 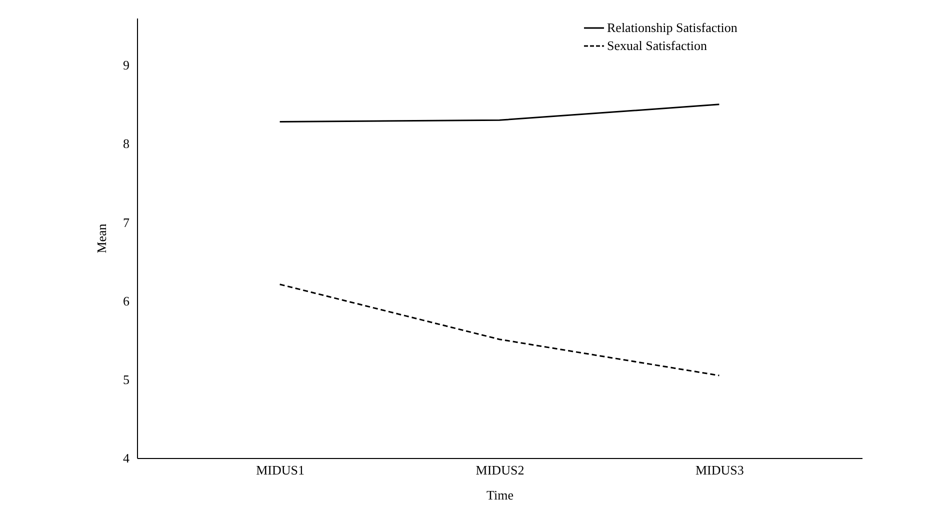 What do you see at coordinates (126, 458) in the screenshot?
I see `y-tick-label: 4` at bounding box center [126, 458].